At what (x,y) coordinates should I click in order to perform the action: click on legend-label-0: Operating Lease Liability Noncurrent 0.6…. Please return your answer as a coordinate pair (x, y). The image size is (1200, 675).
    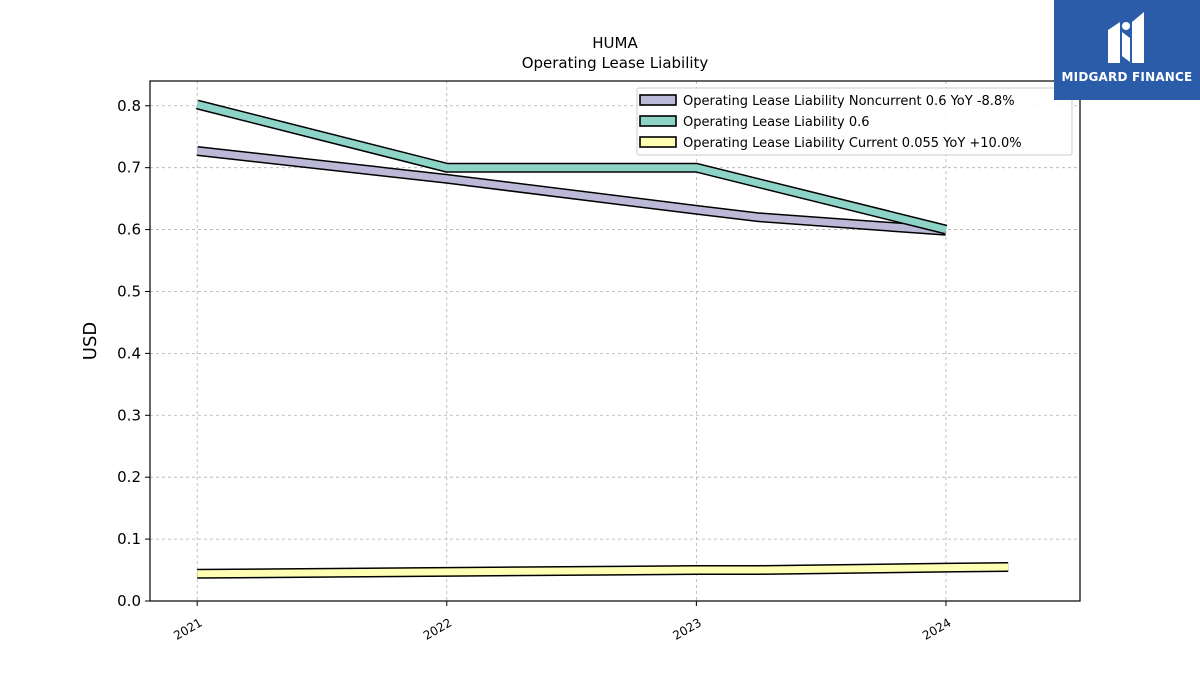
    Looking at the image, I should click on (849, 101).